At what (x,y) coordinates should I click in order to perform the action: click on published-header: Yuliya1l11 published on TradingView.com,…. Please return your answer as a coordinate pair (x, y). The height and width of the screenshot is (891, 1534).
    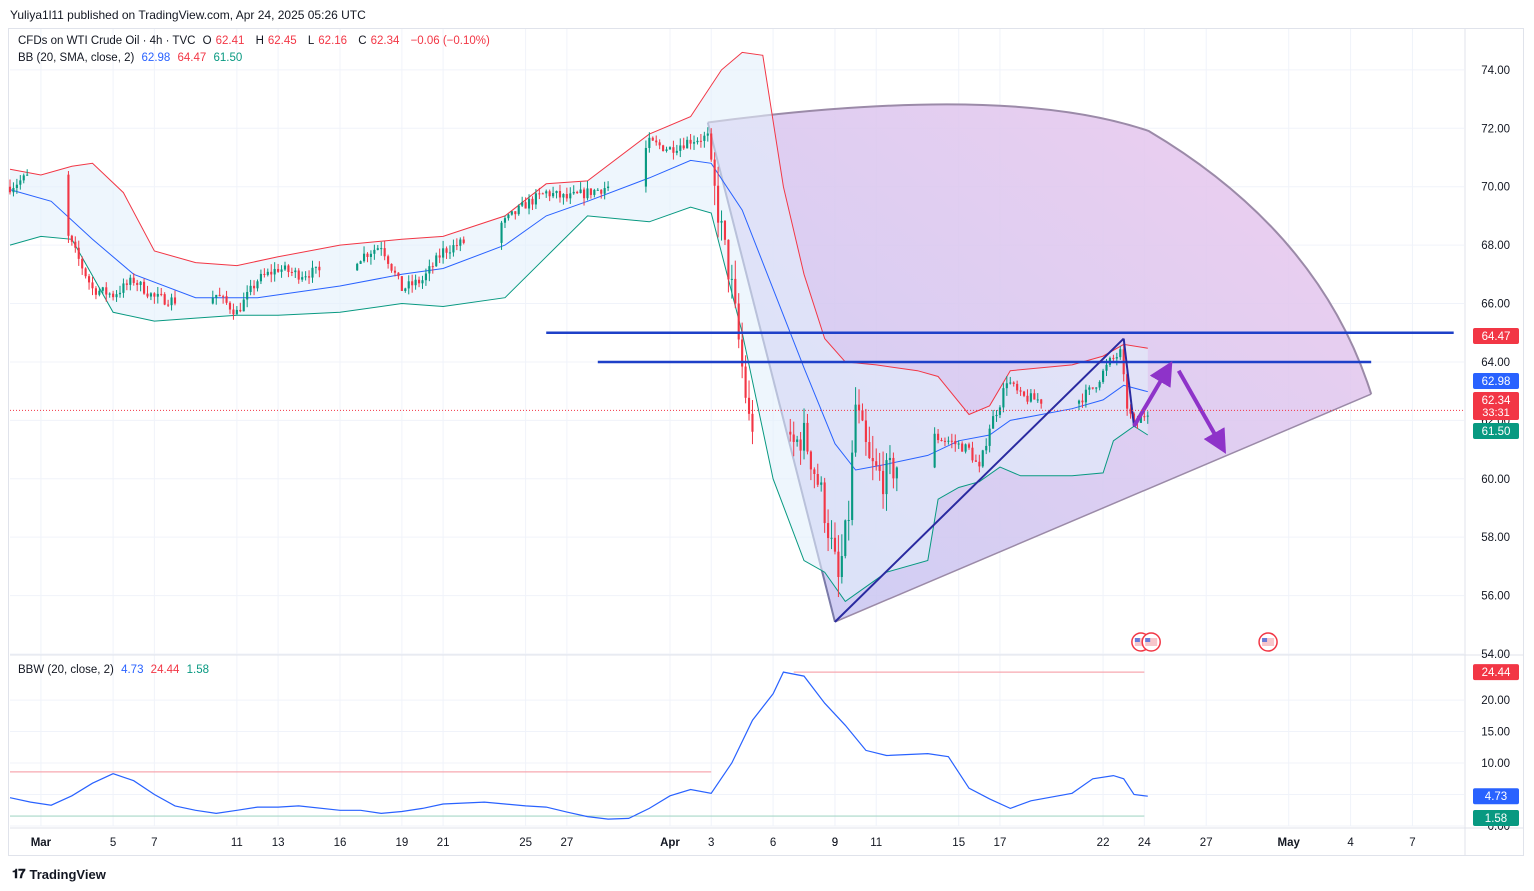
    Looking at the image, I should click on (188, 15).